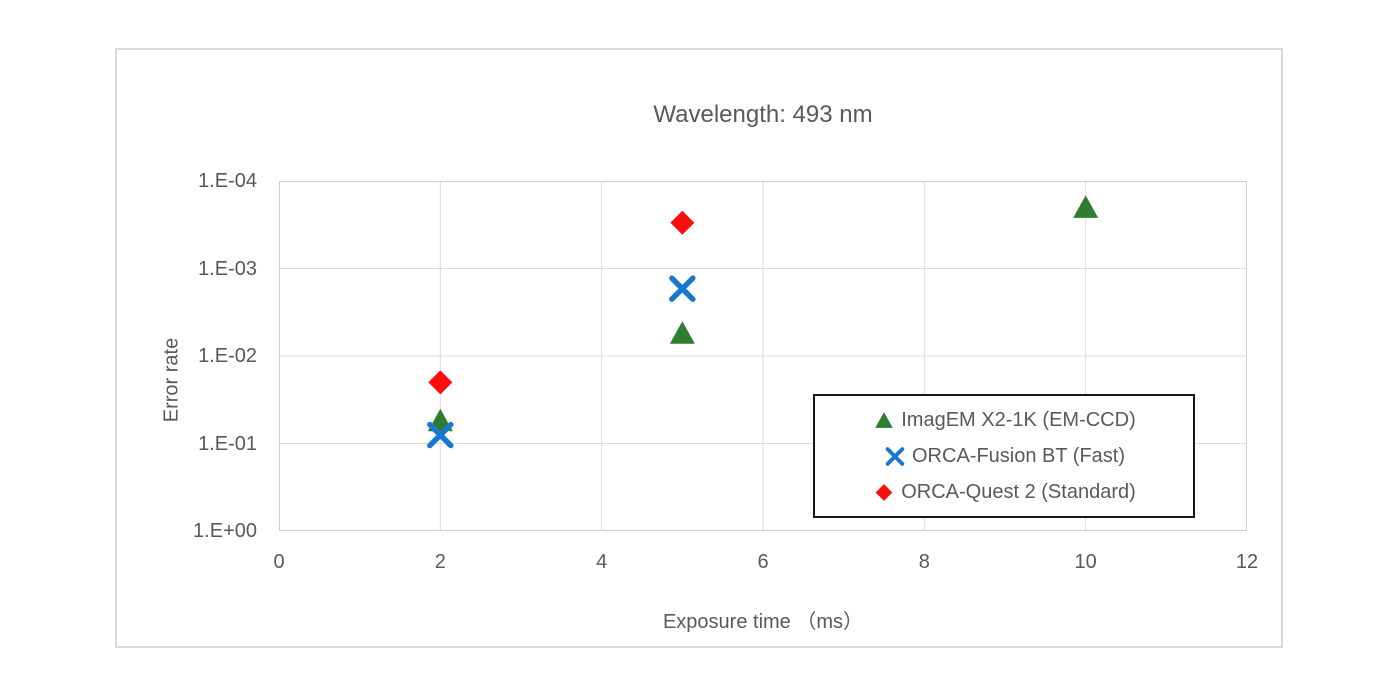 The width and height of the screenshot is (1400, 700). I want to click on x-tick-label: 8, so click(924, 562).